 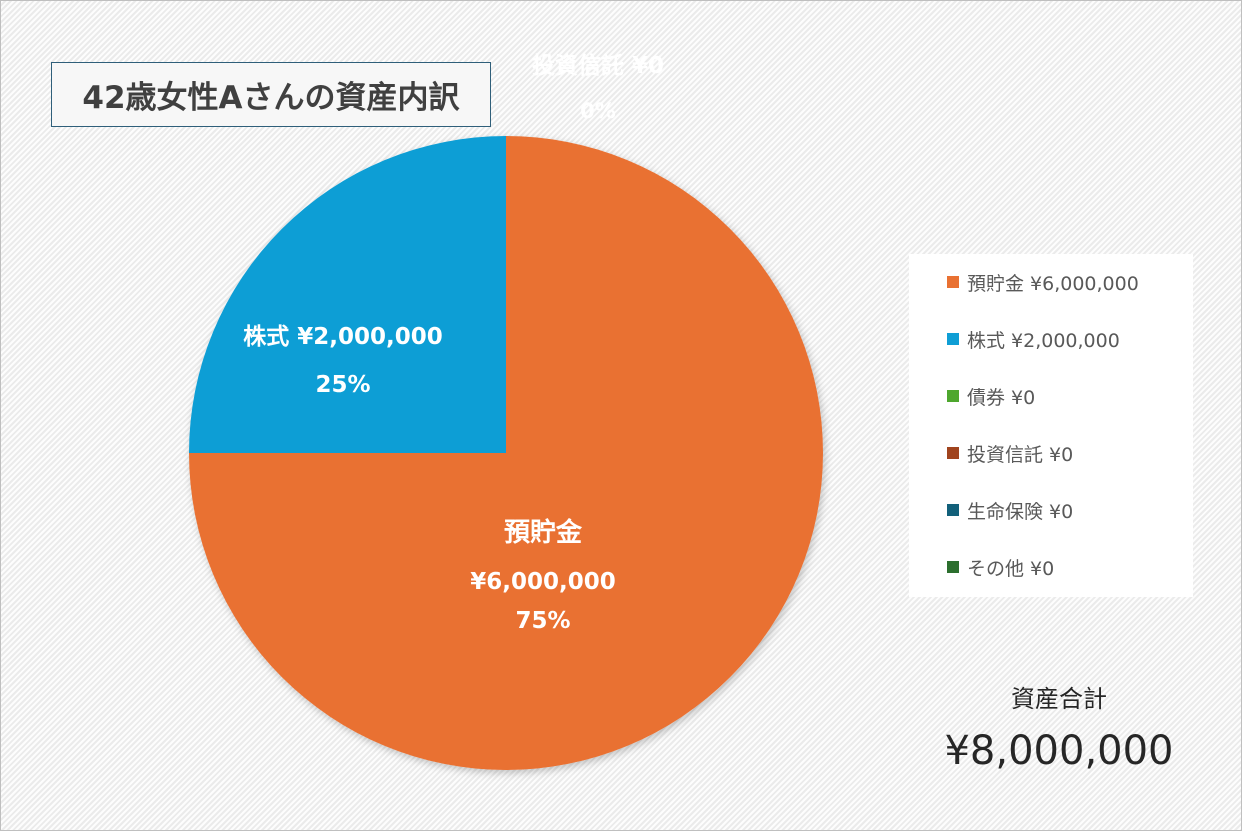 I want to click on legend-item-kabushiki: 株式 ¥2,000,000, so click(x=1033, y=339).